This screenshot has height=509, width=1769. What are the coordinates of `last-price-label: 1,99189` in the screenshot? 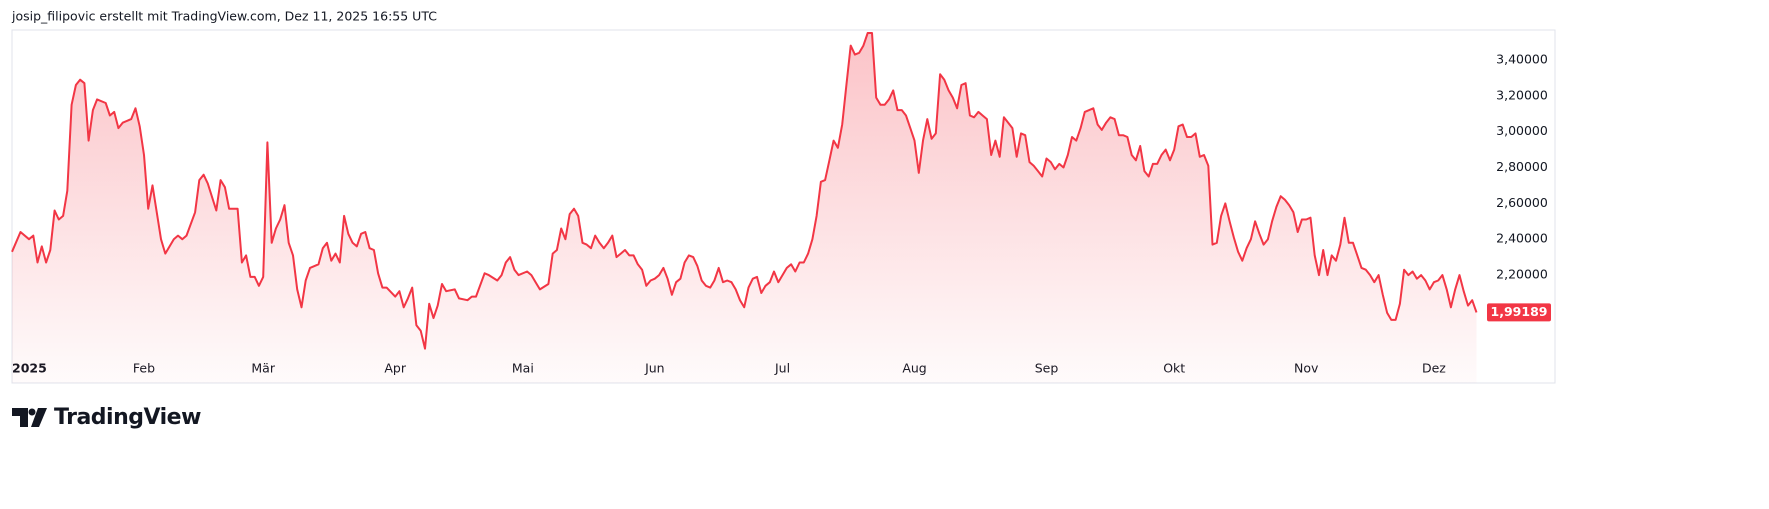 It's located at (1519, 311).